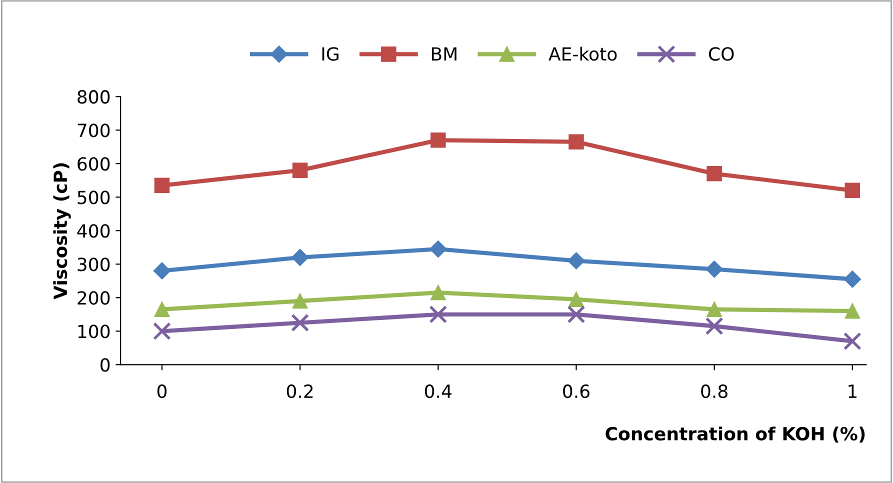 The width and height of the screenshot is (893, 483). What do you see at coordinates (721, 54) in the screenshot?
I see `legend-label: CO` at bounding box center [721, 54].